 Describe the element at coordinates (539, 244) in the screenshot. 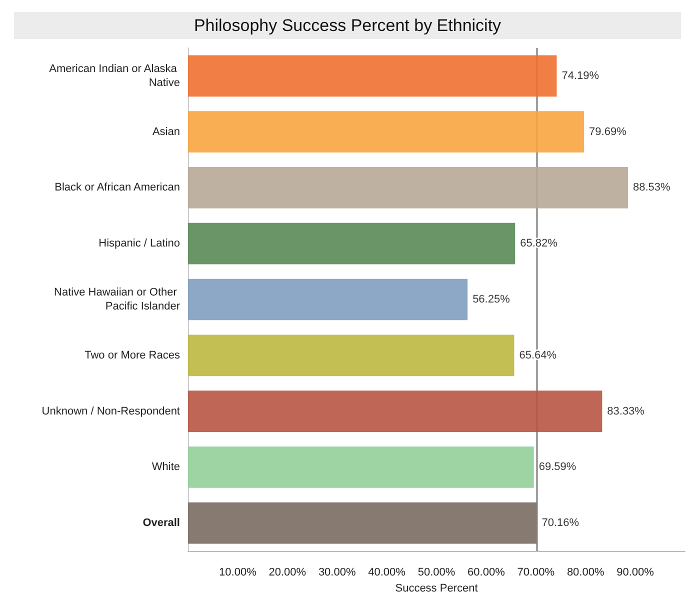

I see `data-label: 65.82%` at that location.